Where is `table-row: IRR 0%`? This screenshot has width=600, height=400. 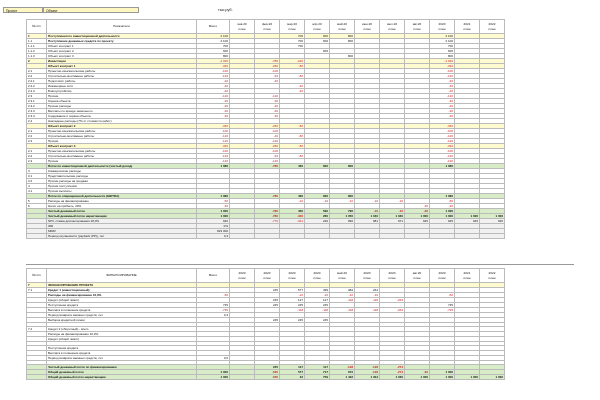 table-row: IRR 0% is located at coordinates (278, 226).